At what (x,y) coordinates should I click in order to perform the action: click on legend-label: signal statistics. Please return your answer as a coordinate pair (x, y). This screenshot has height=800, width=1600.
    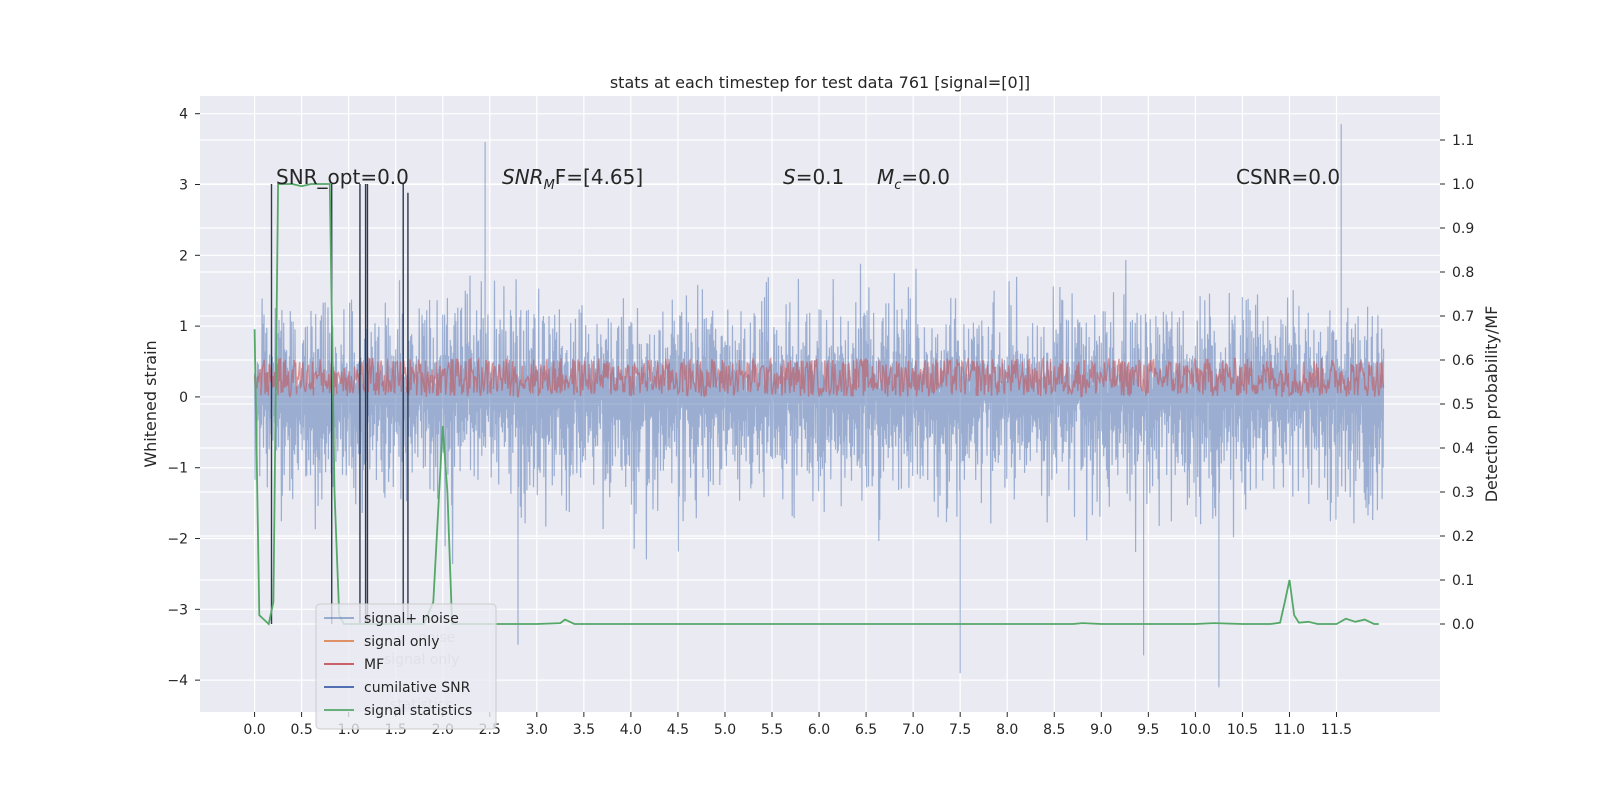
    Looking at the image, I should click on (418, 711).